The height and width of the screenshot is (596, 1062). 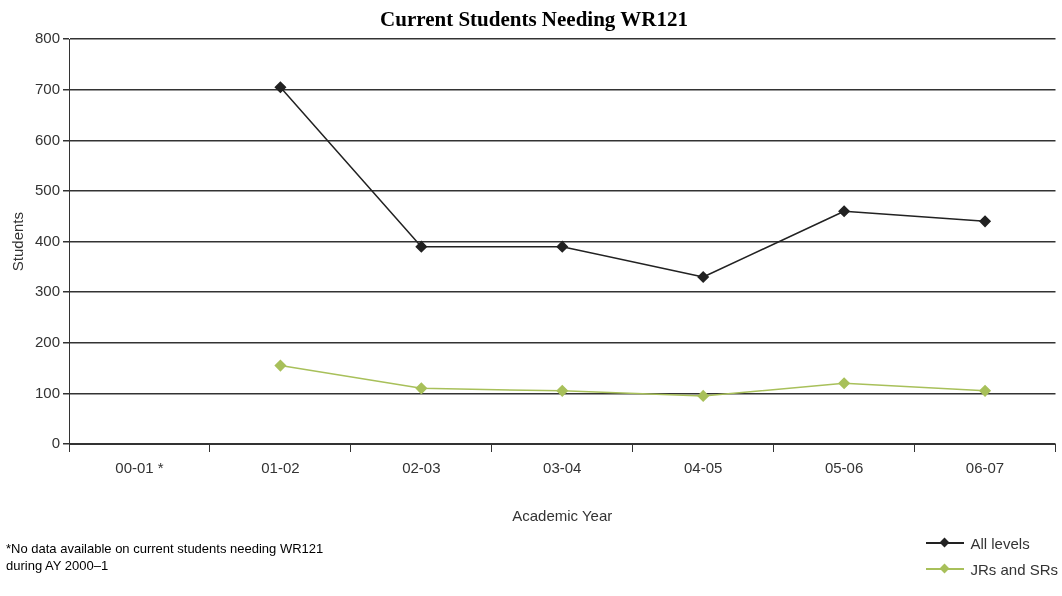 I want to click on y-tick-label: 600, so click(x=48, y=139).